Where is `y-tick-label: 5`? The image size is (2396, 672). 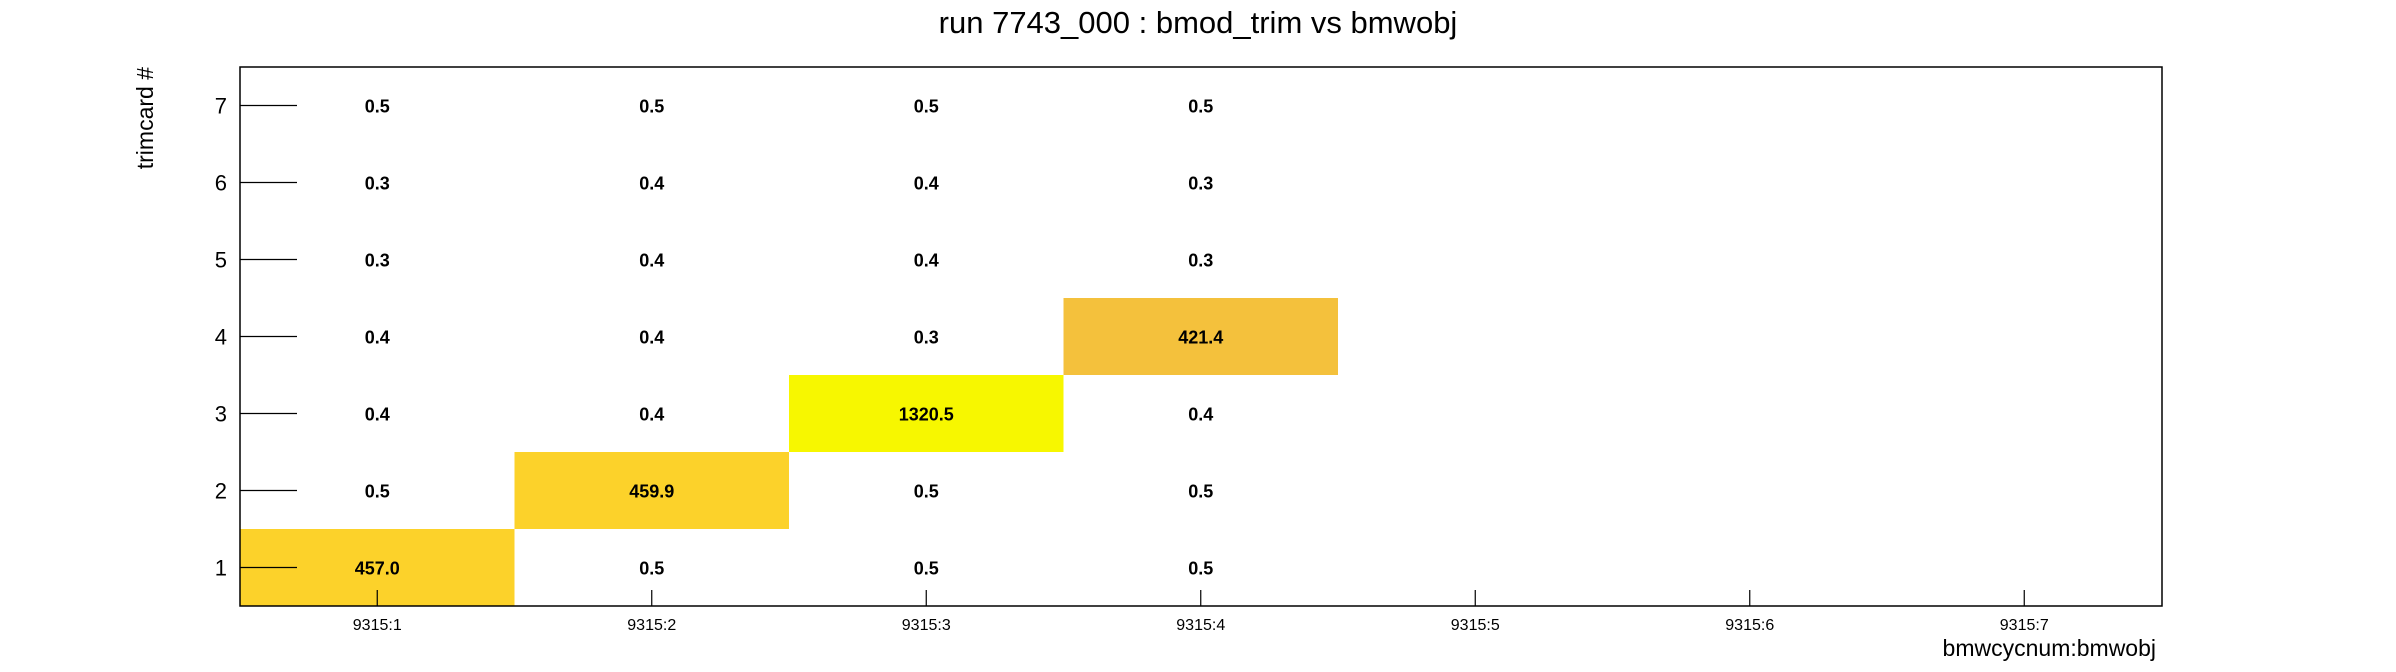 y-tick-label: 5 is located at coordinates (221, 260).